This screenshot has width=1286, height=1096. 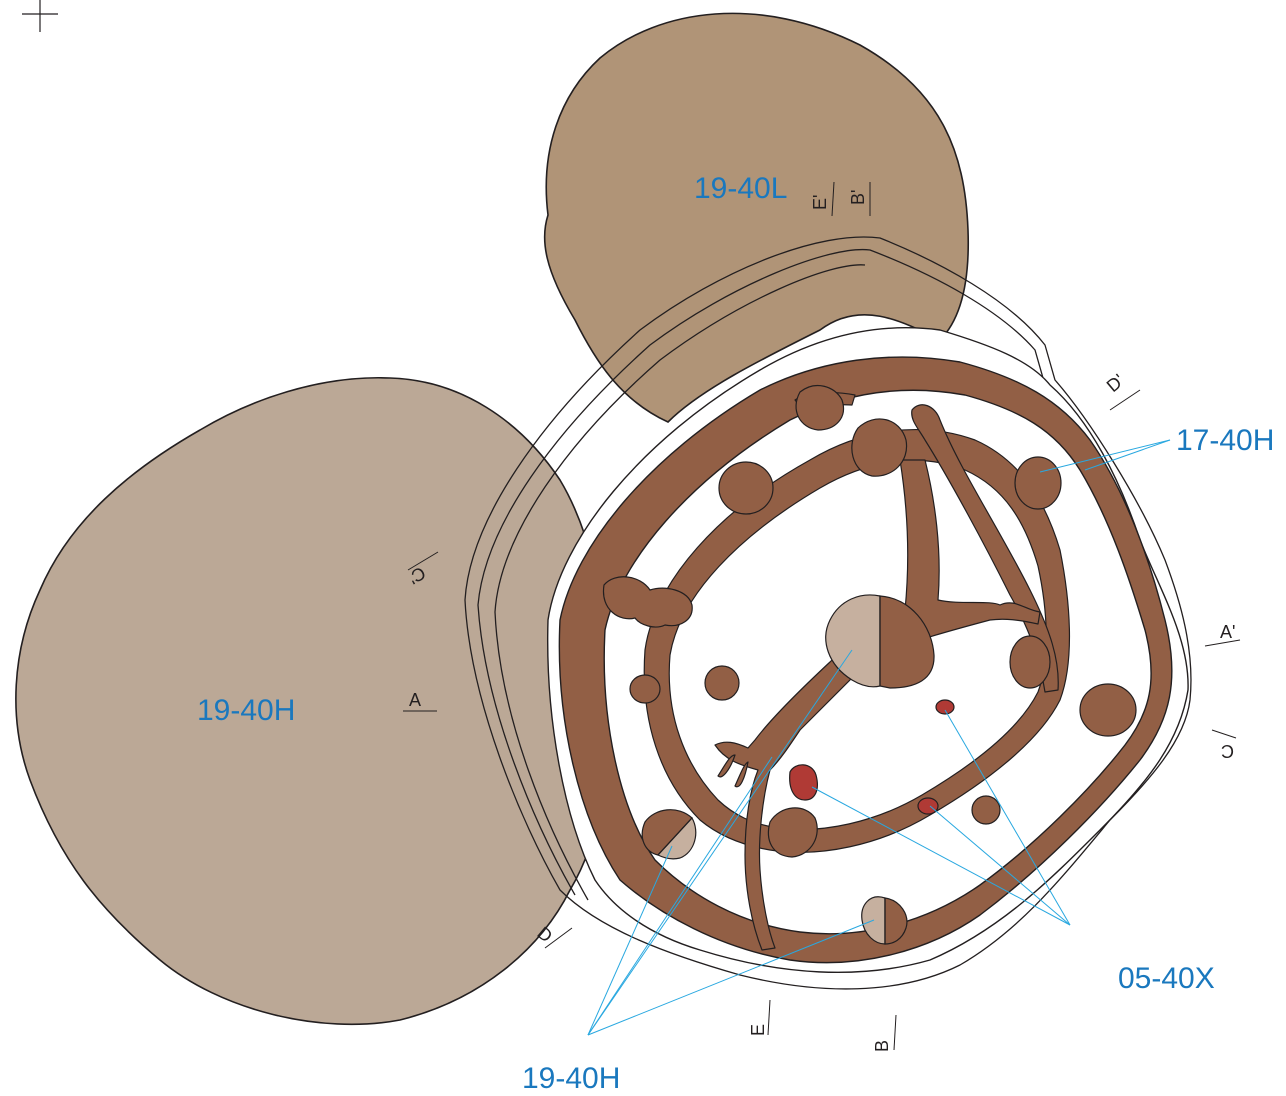 I want to click on section-marker-b-prime: B', so click(x=859, y=199).